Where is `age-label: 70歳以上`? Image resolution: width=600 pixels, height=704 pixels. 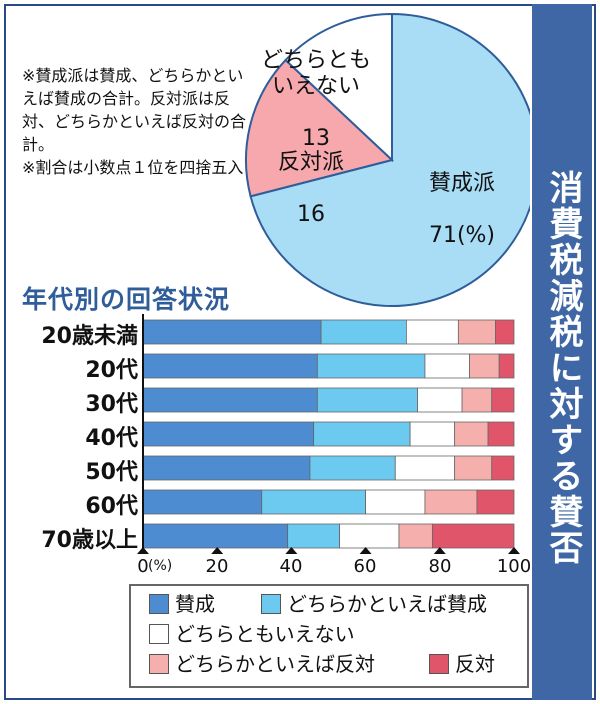
age-label: 70歳以上 is located at coordinates (89, 540).